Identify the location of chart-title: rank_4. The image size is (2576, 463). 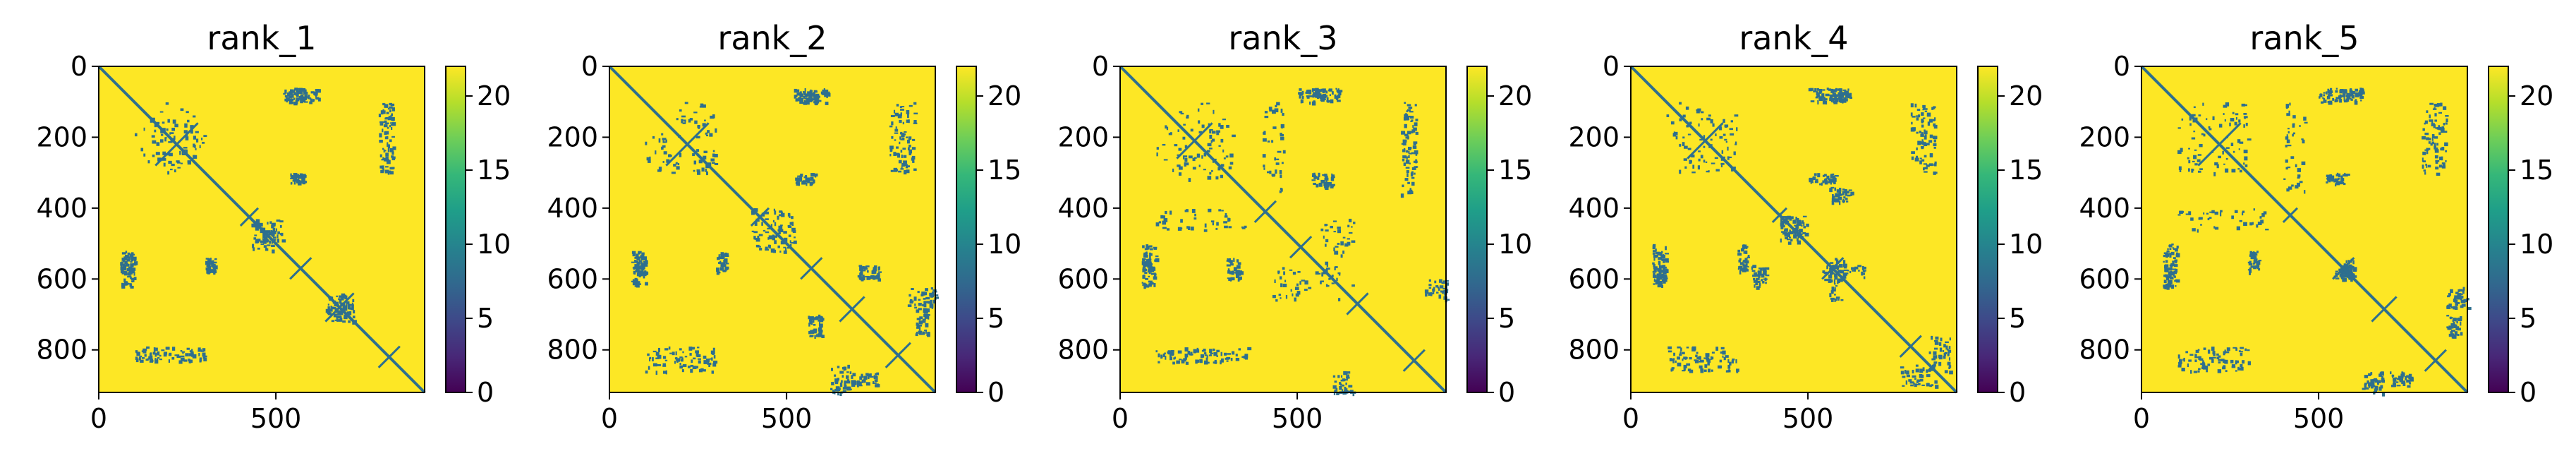
(1793, 38).